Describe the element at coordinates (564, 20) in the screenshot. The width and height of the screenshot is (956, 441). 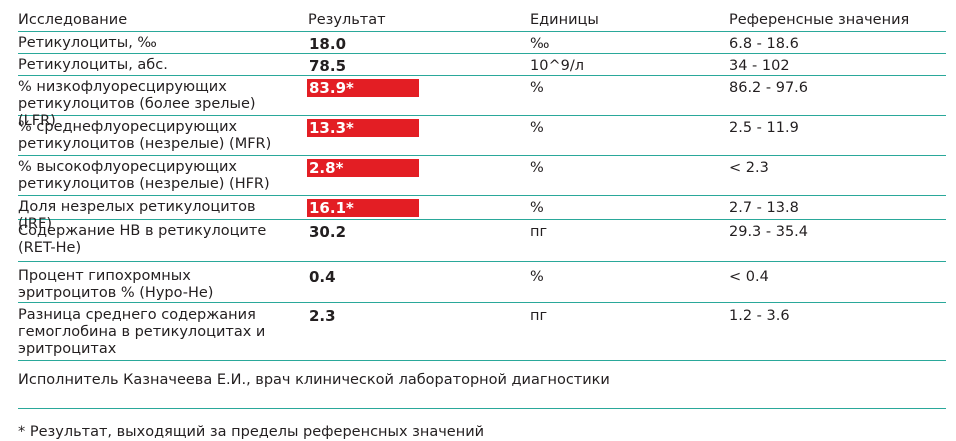
I see `header-units: Единицы` at that location.